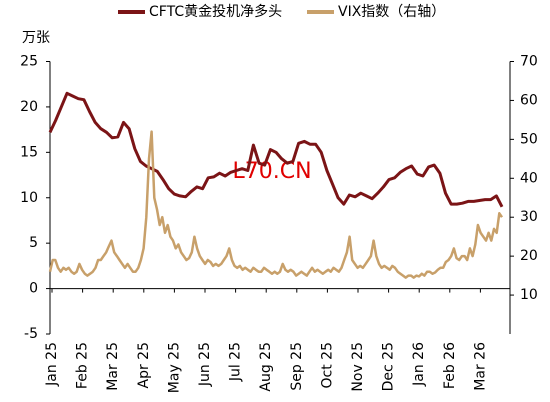  Describe the element at coordinates (529, 217) in the screenshot. I see `y2-tick-label: 30` at that location.